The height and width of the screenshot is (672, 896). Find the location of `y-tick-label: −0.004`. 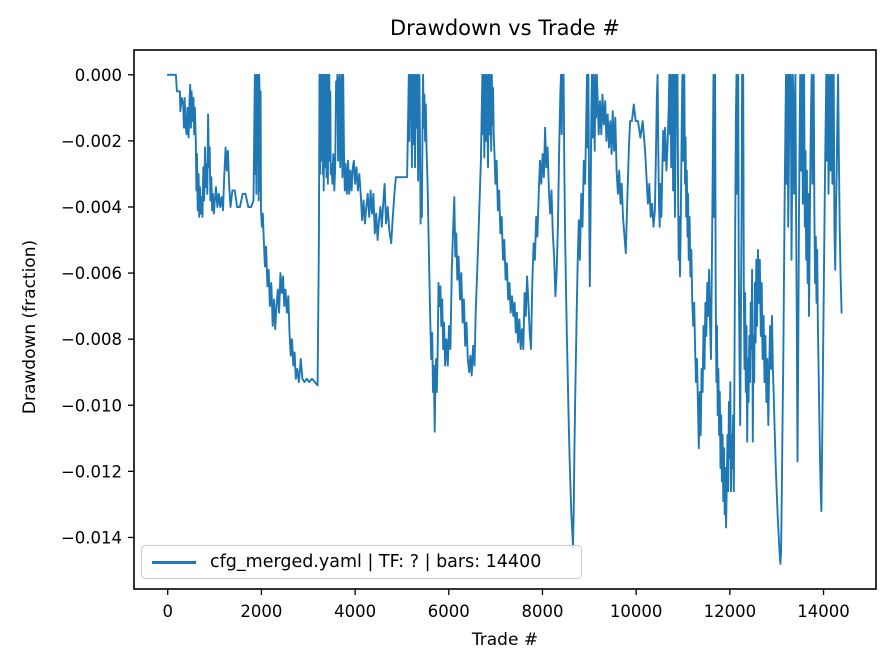

y-tick-label: −0.004 is located at coordinates (91, 207).